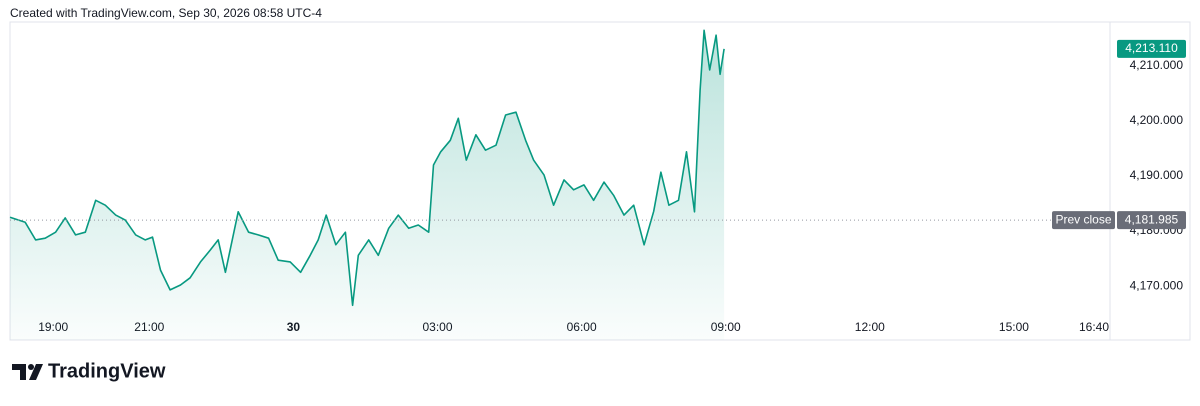  What do you see at coordinates (27, 372) in the screenshot?
I see `logo` at bounding box center [27, 372].